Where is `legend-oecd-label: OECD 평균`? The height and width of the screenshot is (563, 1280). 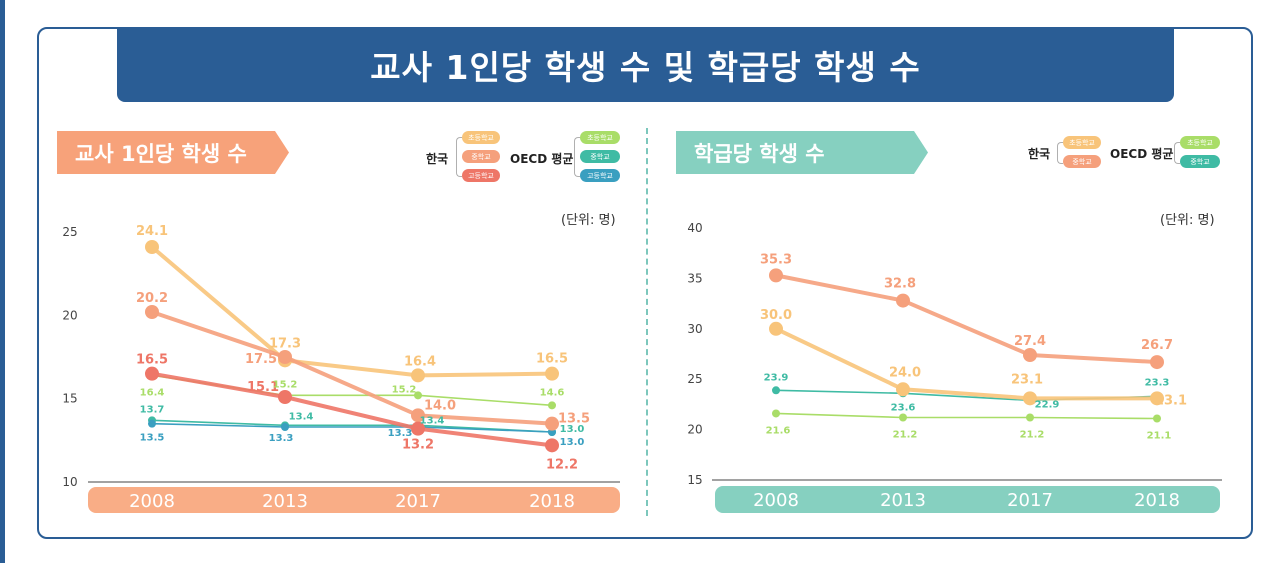 legend-oecd-label: OECD 평균 is located at coordinates (542, 159).